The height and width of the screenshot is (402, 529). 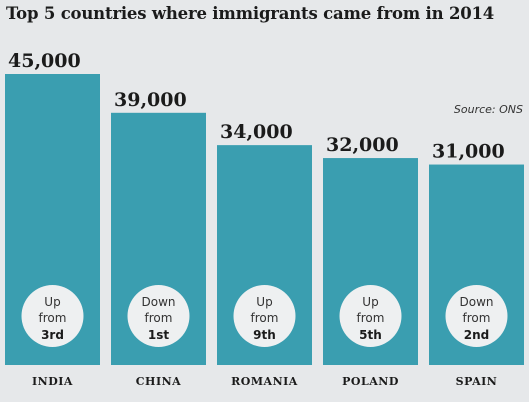 I want to click on value-label: 32,000, so click(x=362, y=145).